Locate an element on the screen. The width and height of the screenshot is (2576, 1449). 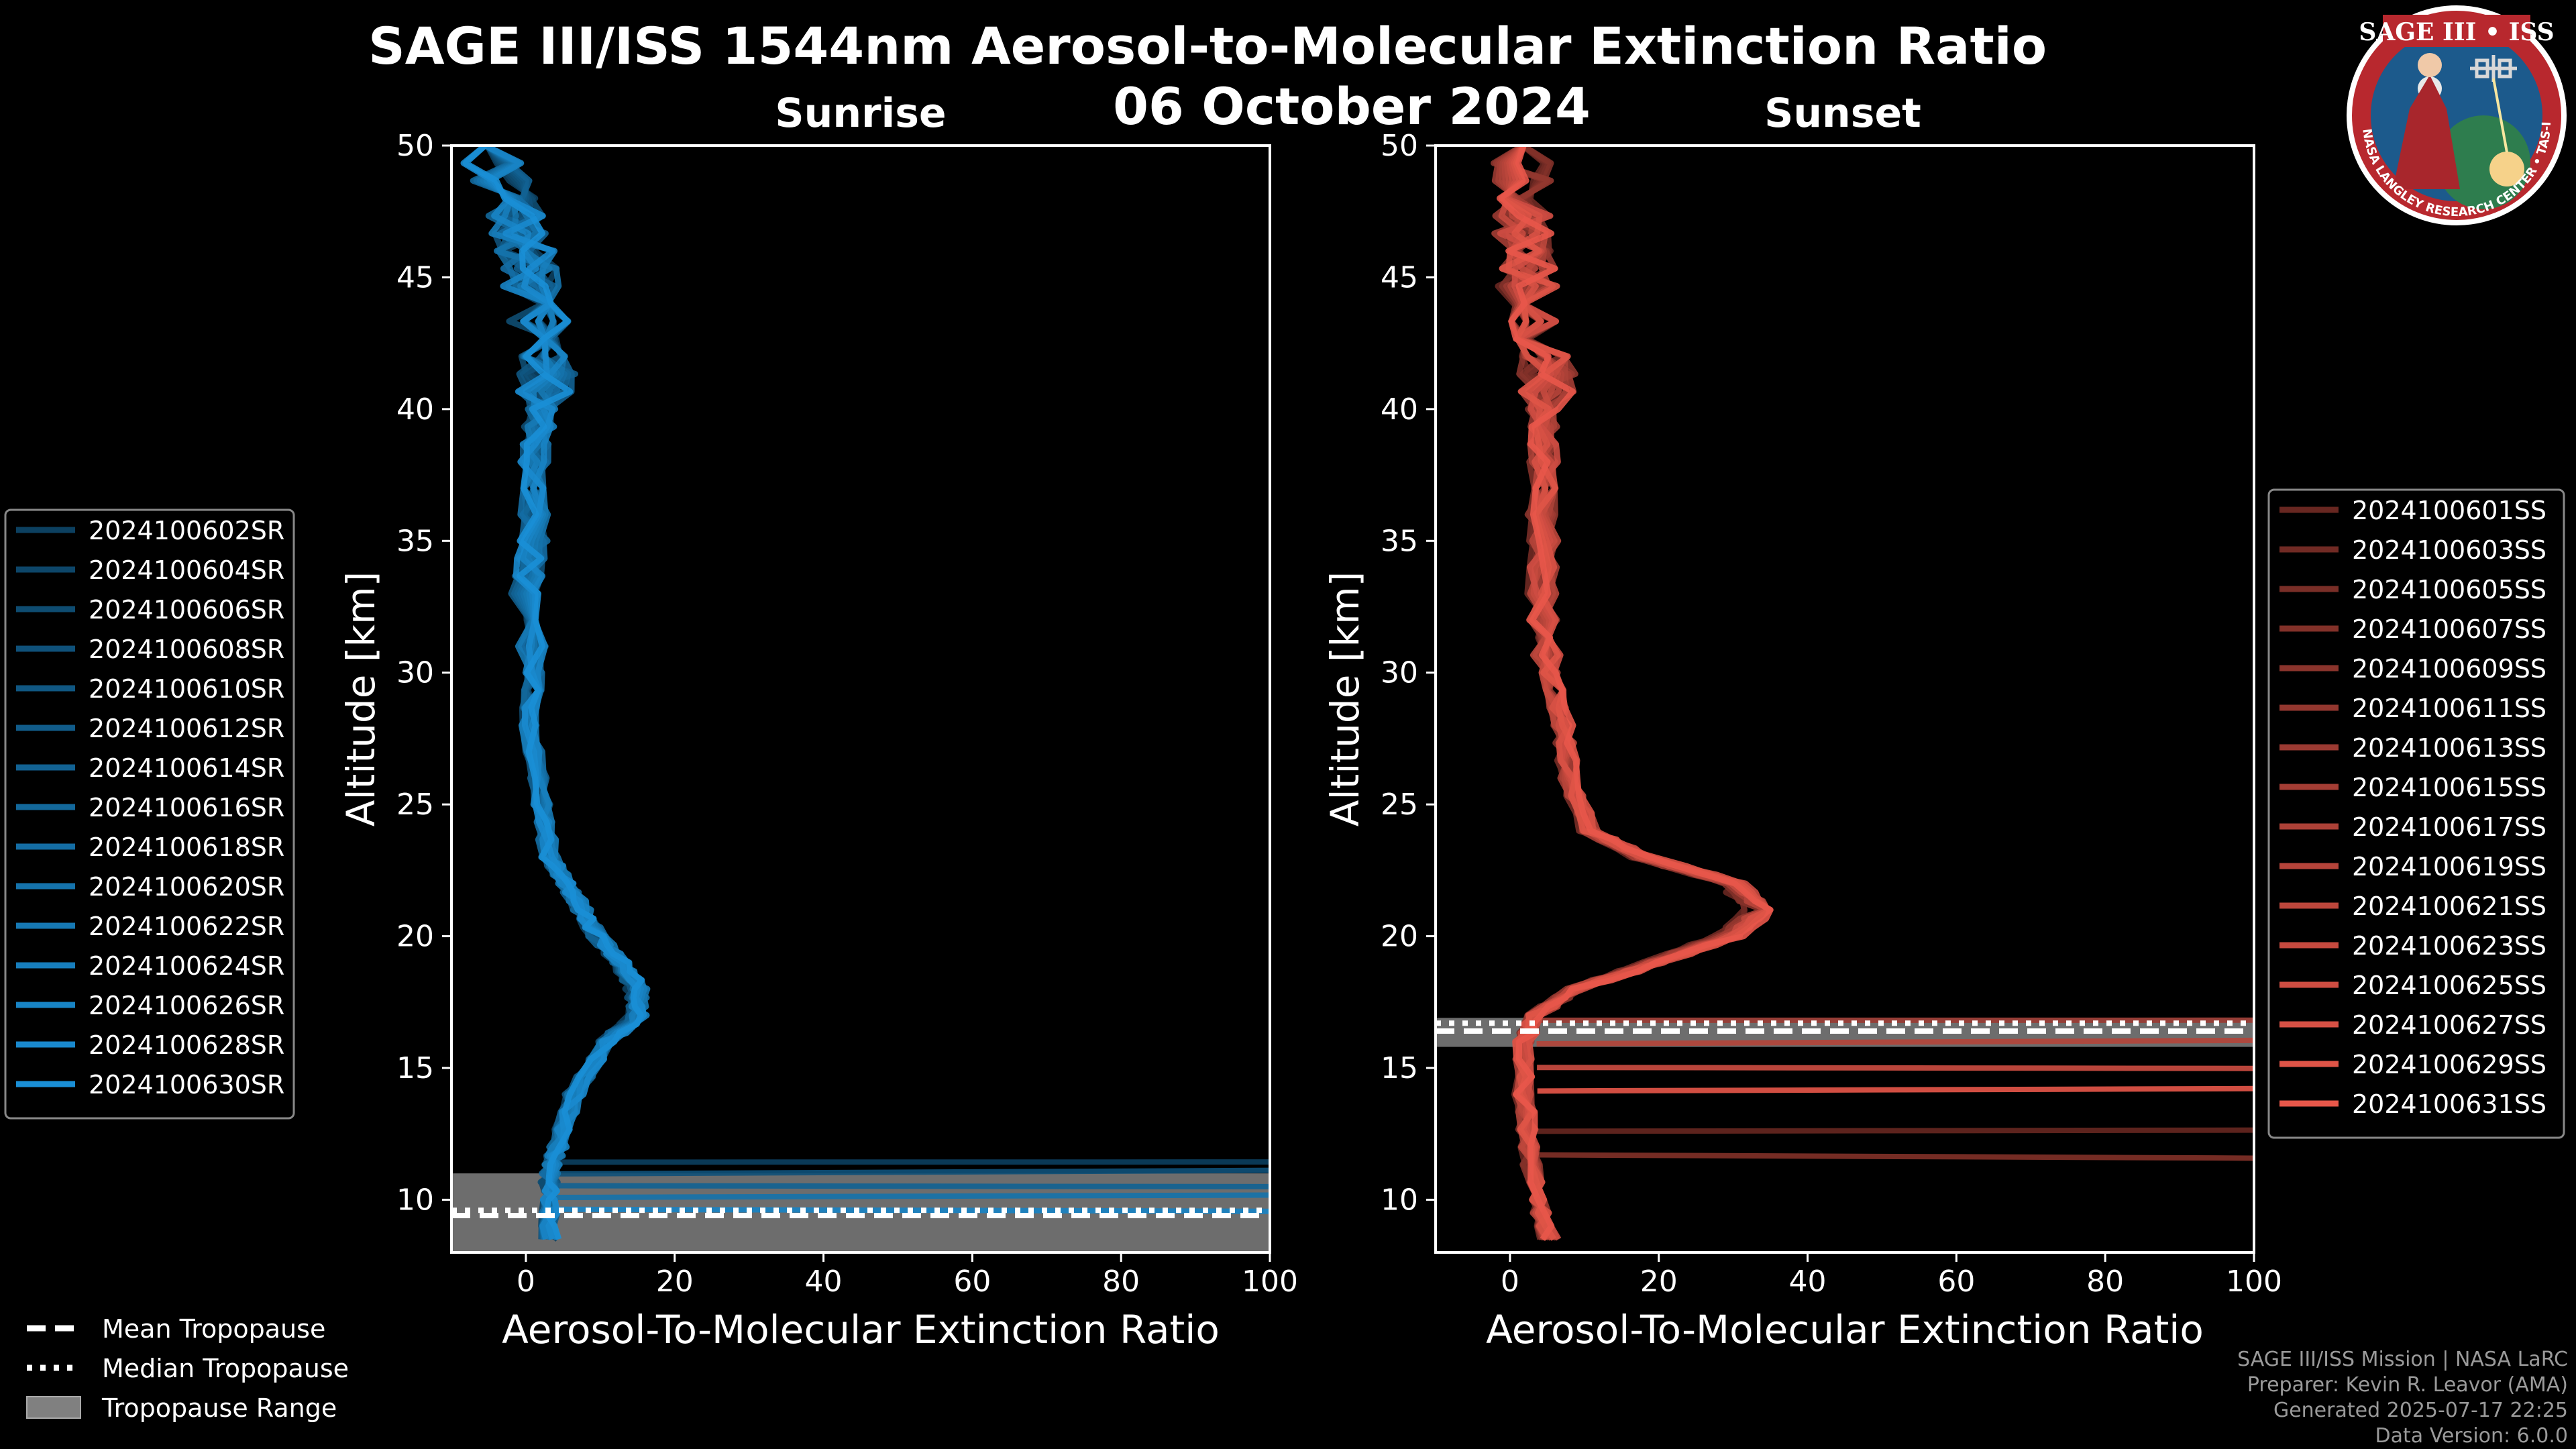
credit-line: Data Version: 6.0.0 is located at coordinates (2471, 1436).